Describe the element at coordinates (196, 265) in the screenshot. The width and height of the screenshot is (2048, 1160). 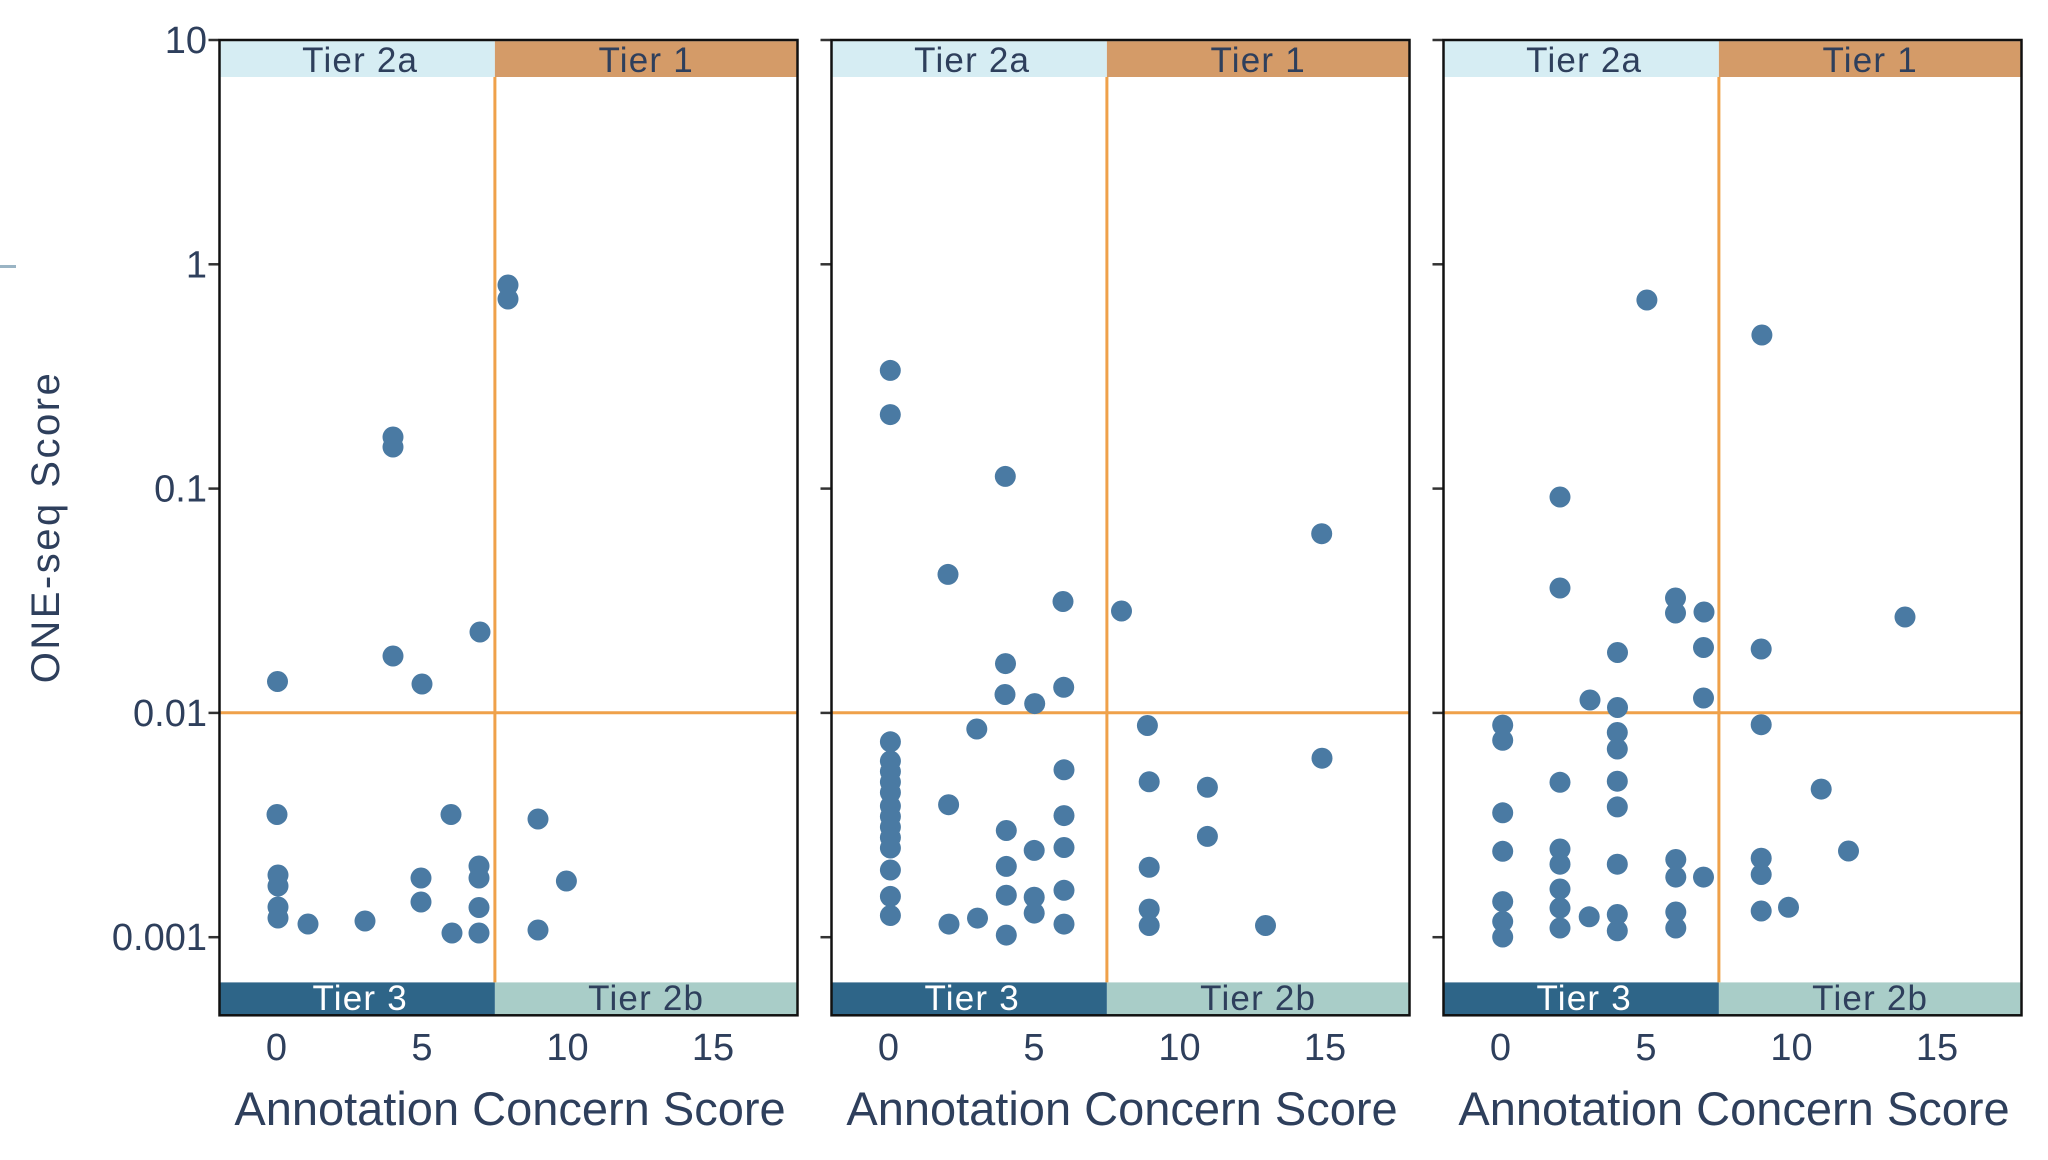
I see `svg-text: 1` at that location.